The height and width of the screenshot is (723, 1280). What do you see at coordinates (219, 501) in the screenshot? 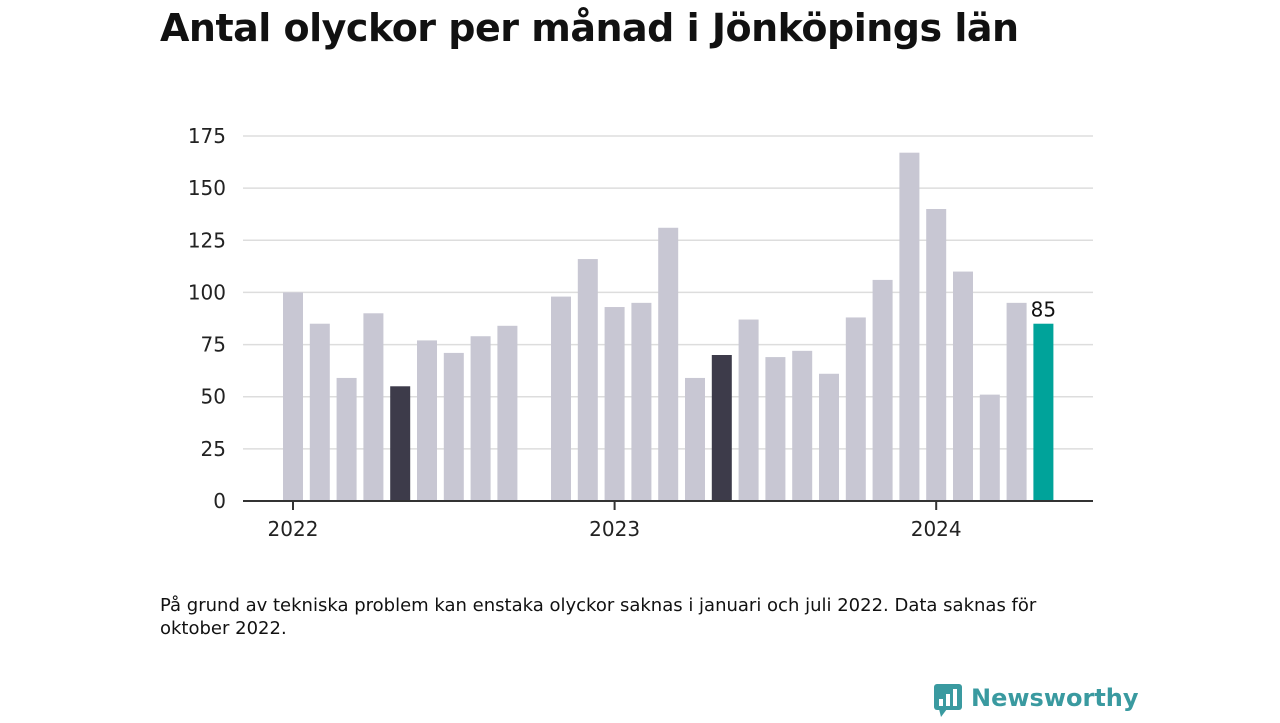
I see `y-tick-label: 0` at bounding box center [219, 501].